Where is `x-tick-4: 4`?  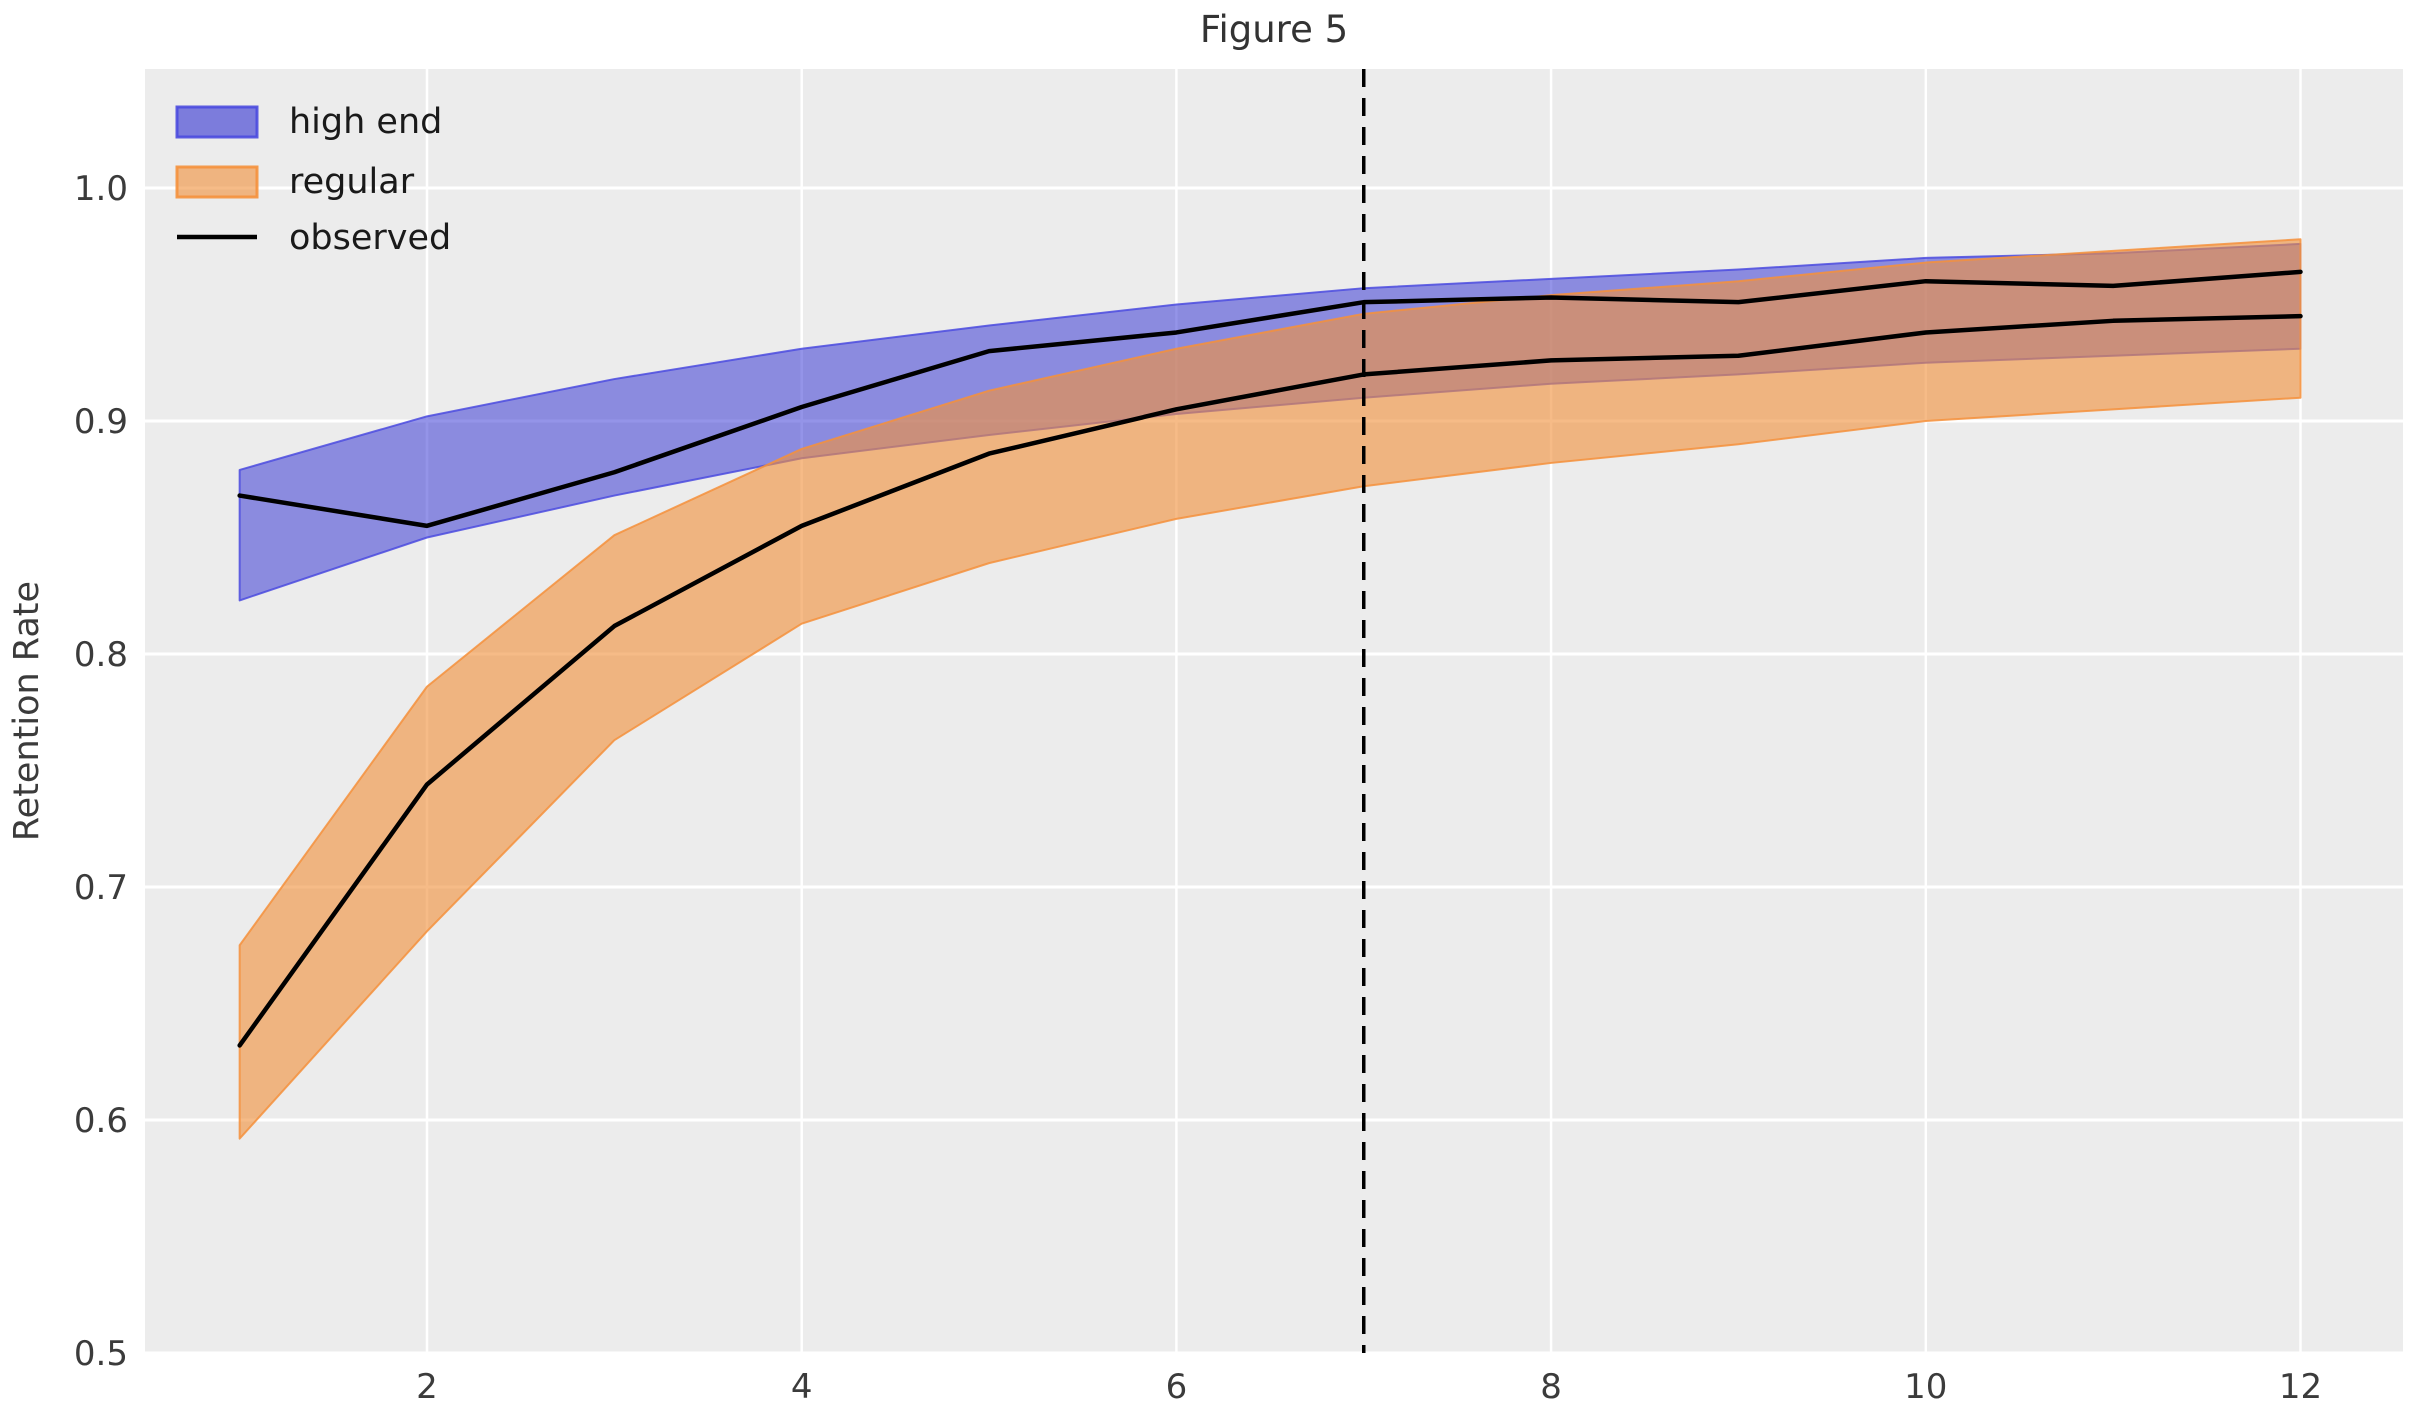
x-tick-4: 4 is located at coordinates (802, 1387).